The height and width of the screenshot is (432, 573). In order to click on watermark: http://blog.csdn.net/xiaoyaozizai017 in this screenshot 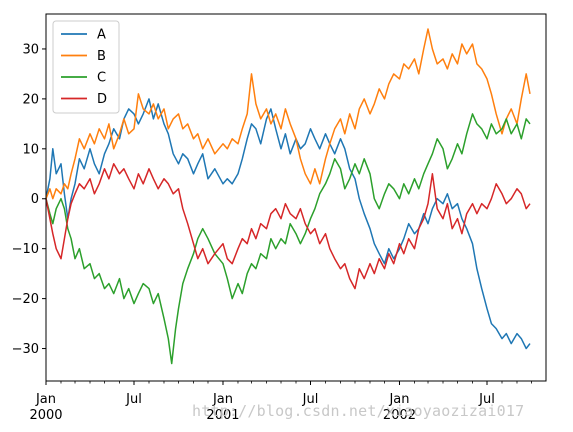, I will do `click(358, 411)`.